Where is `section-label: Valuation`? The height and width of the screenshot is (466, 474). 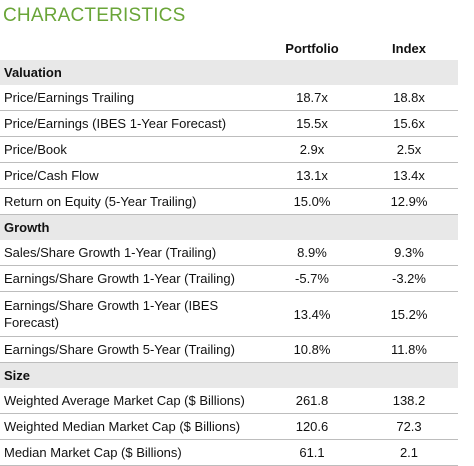
section-label: Valuation is located at coordinates (229, 72).